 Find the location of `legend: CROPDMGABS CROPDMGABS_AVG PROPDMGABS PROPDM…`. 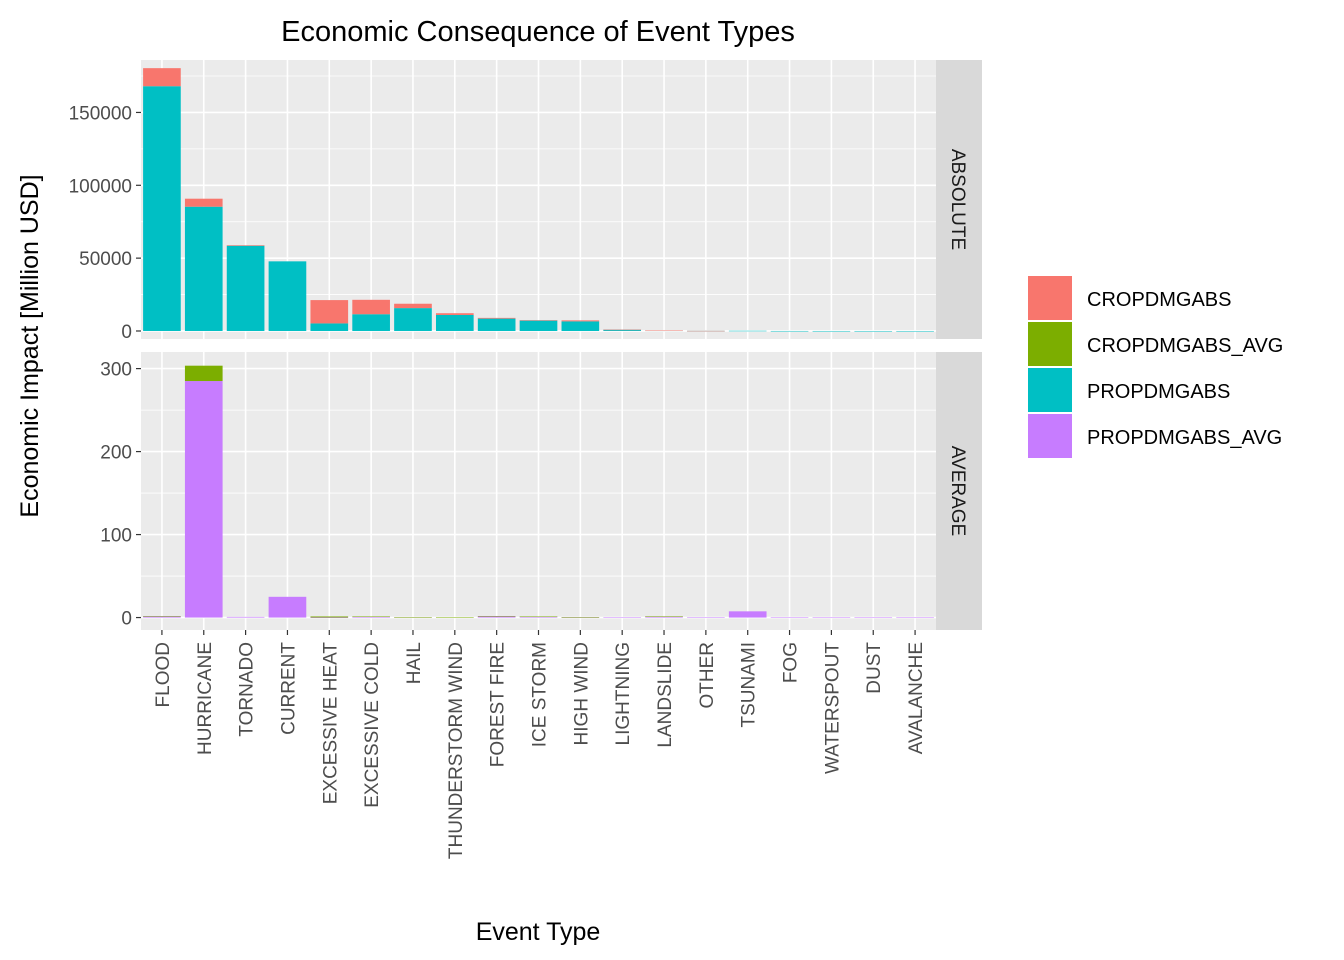

legend: CROPDMGABS CROPDMGABS_AVG PROPDMGABS PROPDM… is located at coordinates (1155, 367).